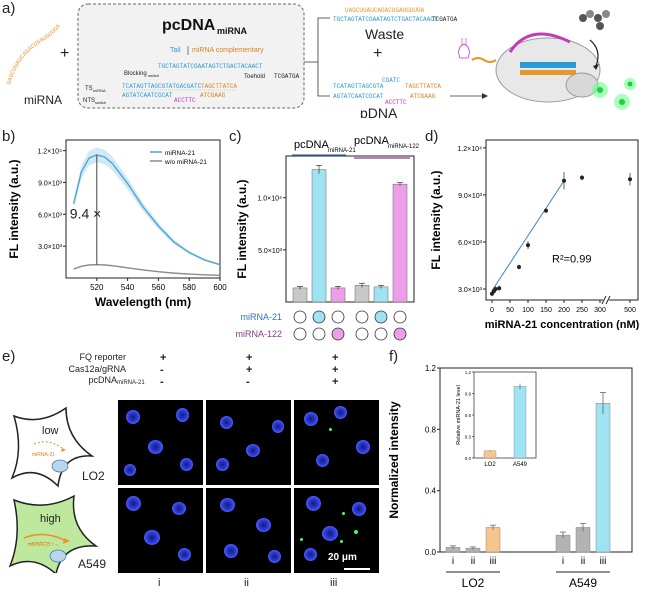 This screenshot has width=648, height=597. What do you see at coordinates (232, 31) in the screenshot?
I see `pcdna-title-sub: miRNA` at bounding box center [232, 31].